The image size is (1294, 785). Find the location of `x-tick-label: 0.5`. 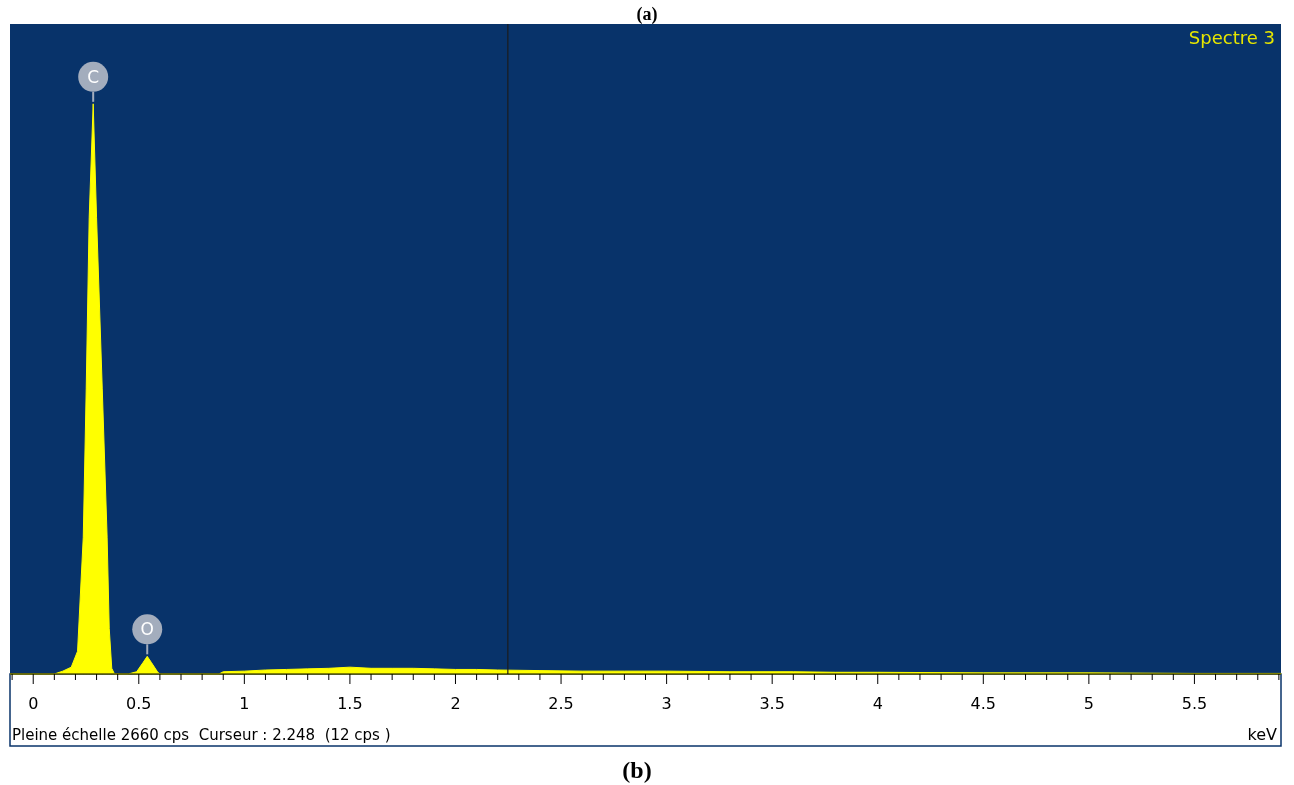

x-tick-label: 0.5 is located at coordinates (139, 703).